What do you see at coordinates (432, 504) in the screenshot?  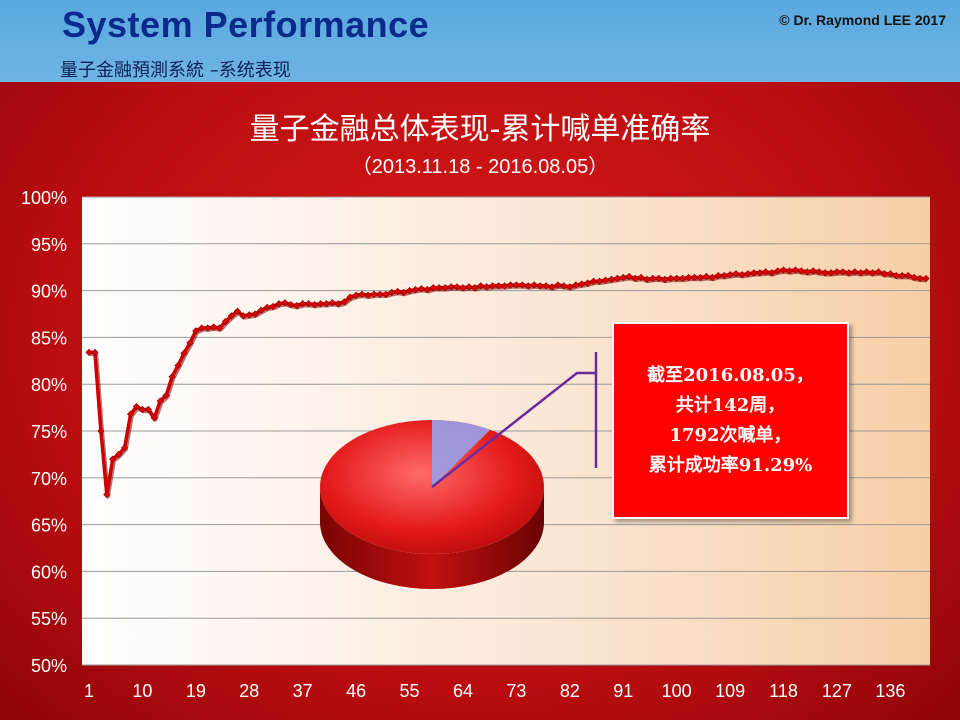 I see `success-rate-pie` at bounding box center [432, 504].